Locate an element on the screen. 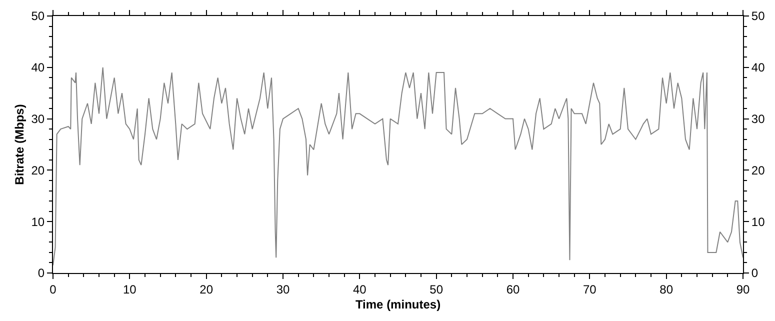 This screenshot has height=321, width=775. x-tick-label: 40 is located at coordinates (359, 289).